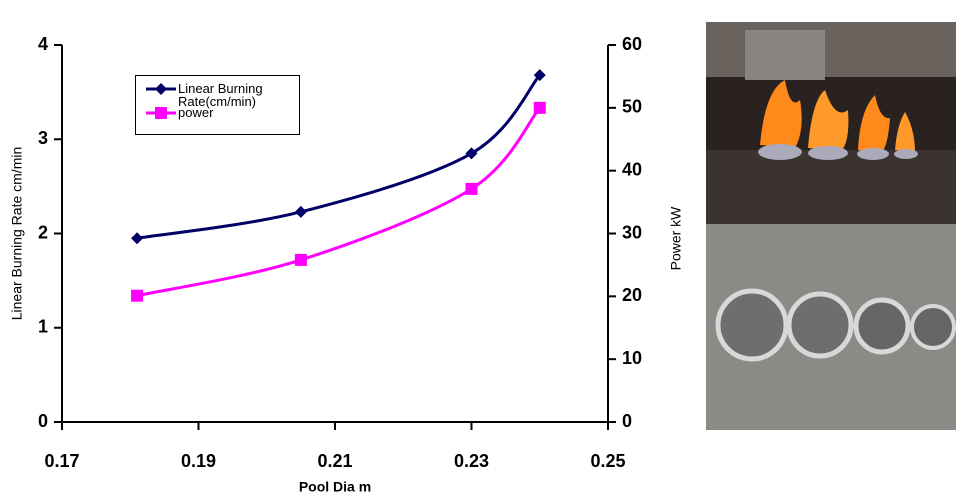 This screenshot has width=956, height=497. What do you see at coordinates (43, 327) in the screenshot?
I see `y-tick-label: 1` at bounding box center [43, 327].